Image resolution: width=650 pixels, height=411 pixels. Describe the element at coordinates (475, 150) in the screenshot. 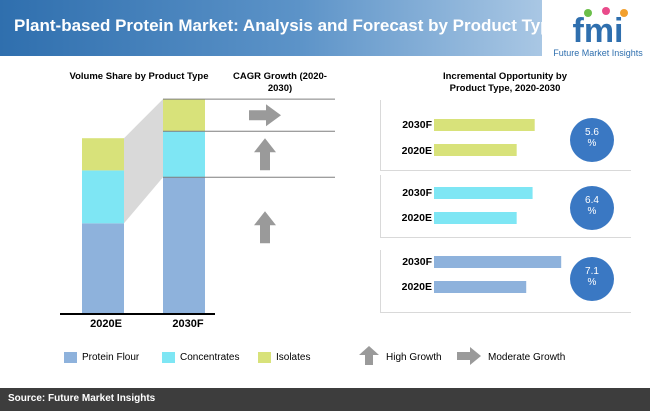

I see `hbar-isolates-2020e` at that location.